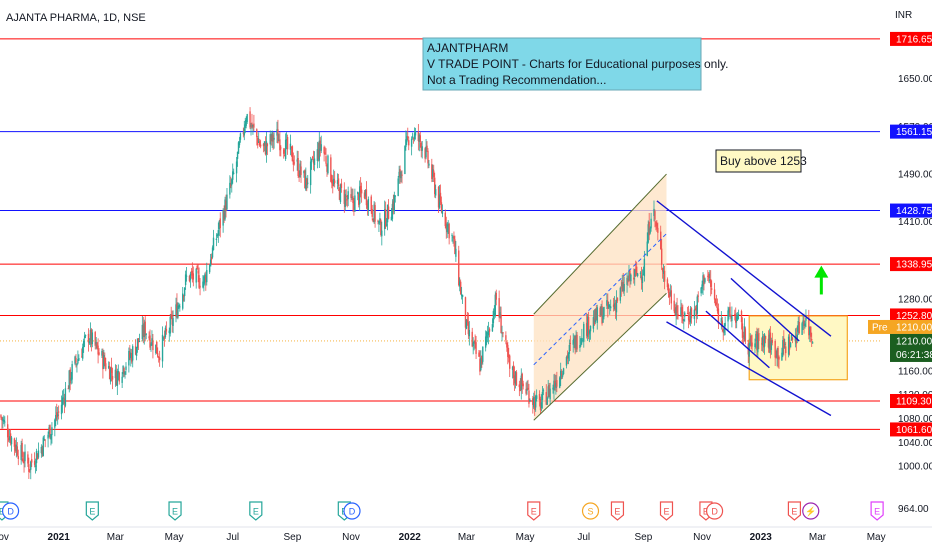 The height and width of the screenshot is (550, 932). Describe the element at coordinates (818, 537) in the screenshot. I see `time-tick-label: Mar` at that location.